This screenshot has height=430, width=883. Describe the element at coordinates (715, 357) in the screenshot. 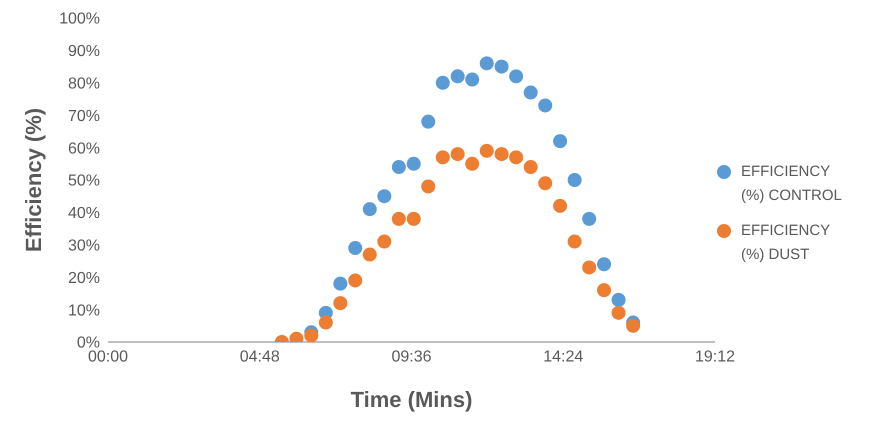

I see `x-tick-label: 19:12` at that location.